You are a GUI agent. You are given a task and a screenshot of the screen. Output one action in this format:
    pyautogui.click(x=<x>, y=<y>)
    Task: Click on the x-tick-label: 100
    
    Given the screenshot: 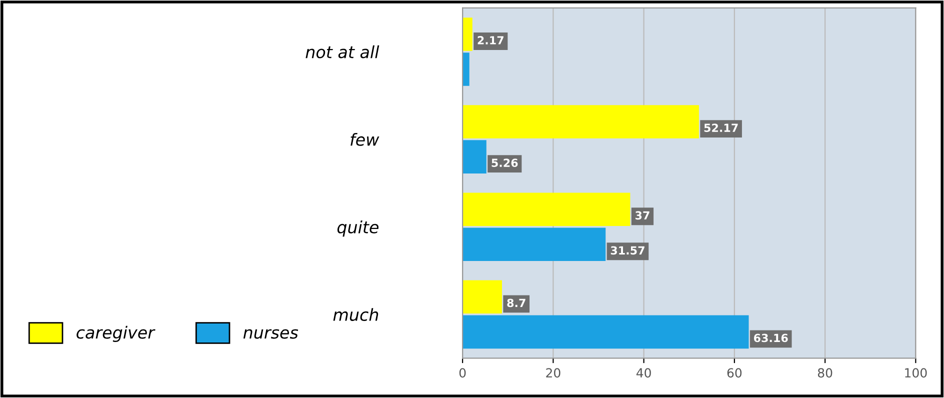 What is the action you would take?
    pyautogui.click(x=916, y=373)
    